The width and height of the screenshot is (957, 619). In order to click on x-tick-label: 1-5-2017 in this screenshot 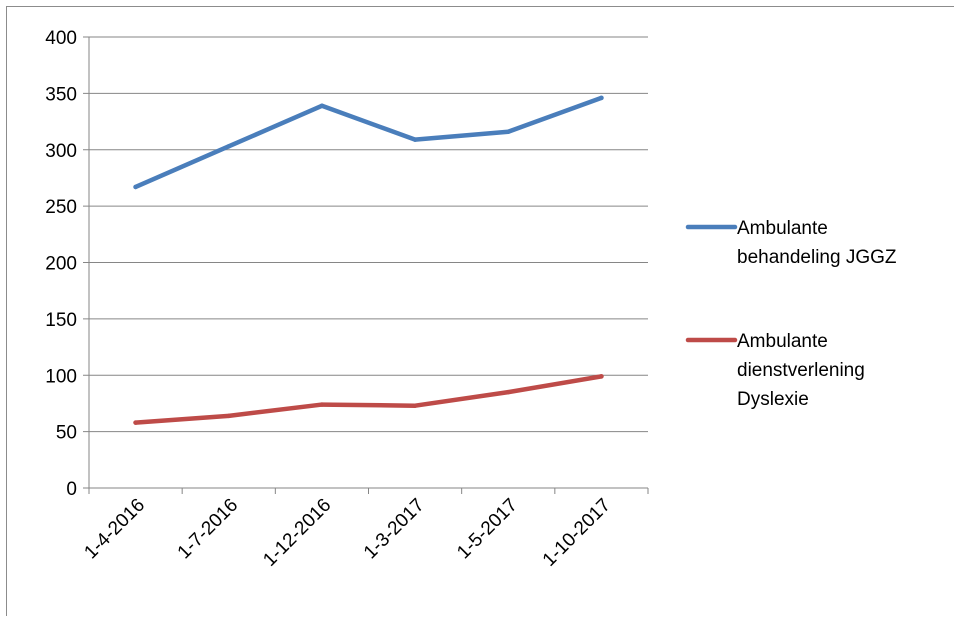, I will do `click(487, 529)`.